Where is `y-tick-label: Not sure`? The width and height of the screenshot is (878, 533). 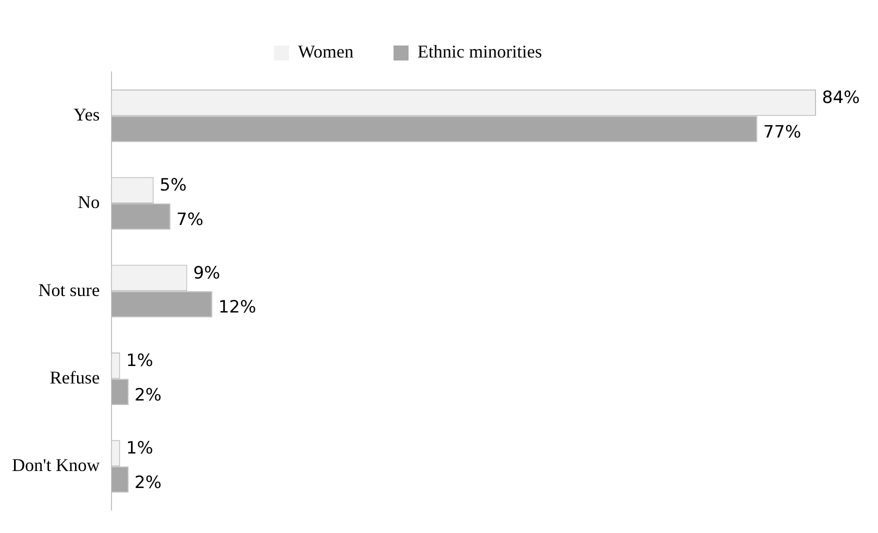
y-tick-label: Not sure is located at coordinates (69, 290).